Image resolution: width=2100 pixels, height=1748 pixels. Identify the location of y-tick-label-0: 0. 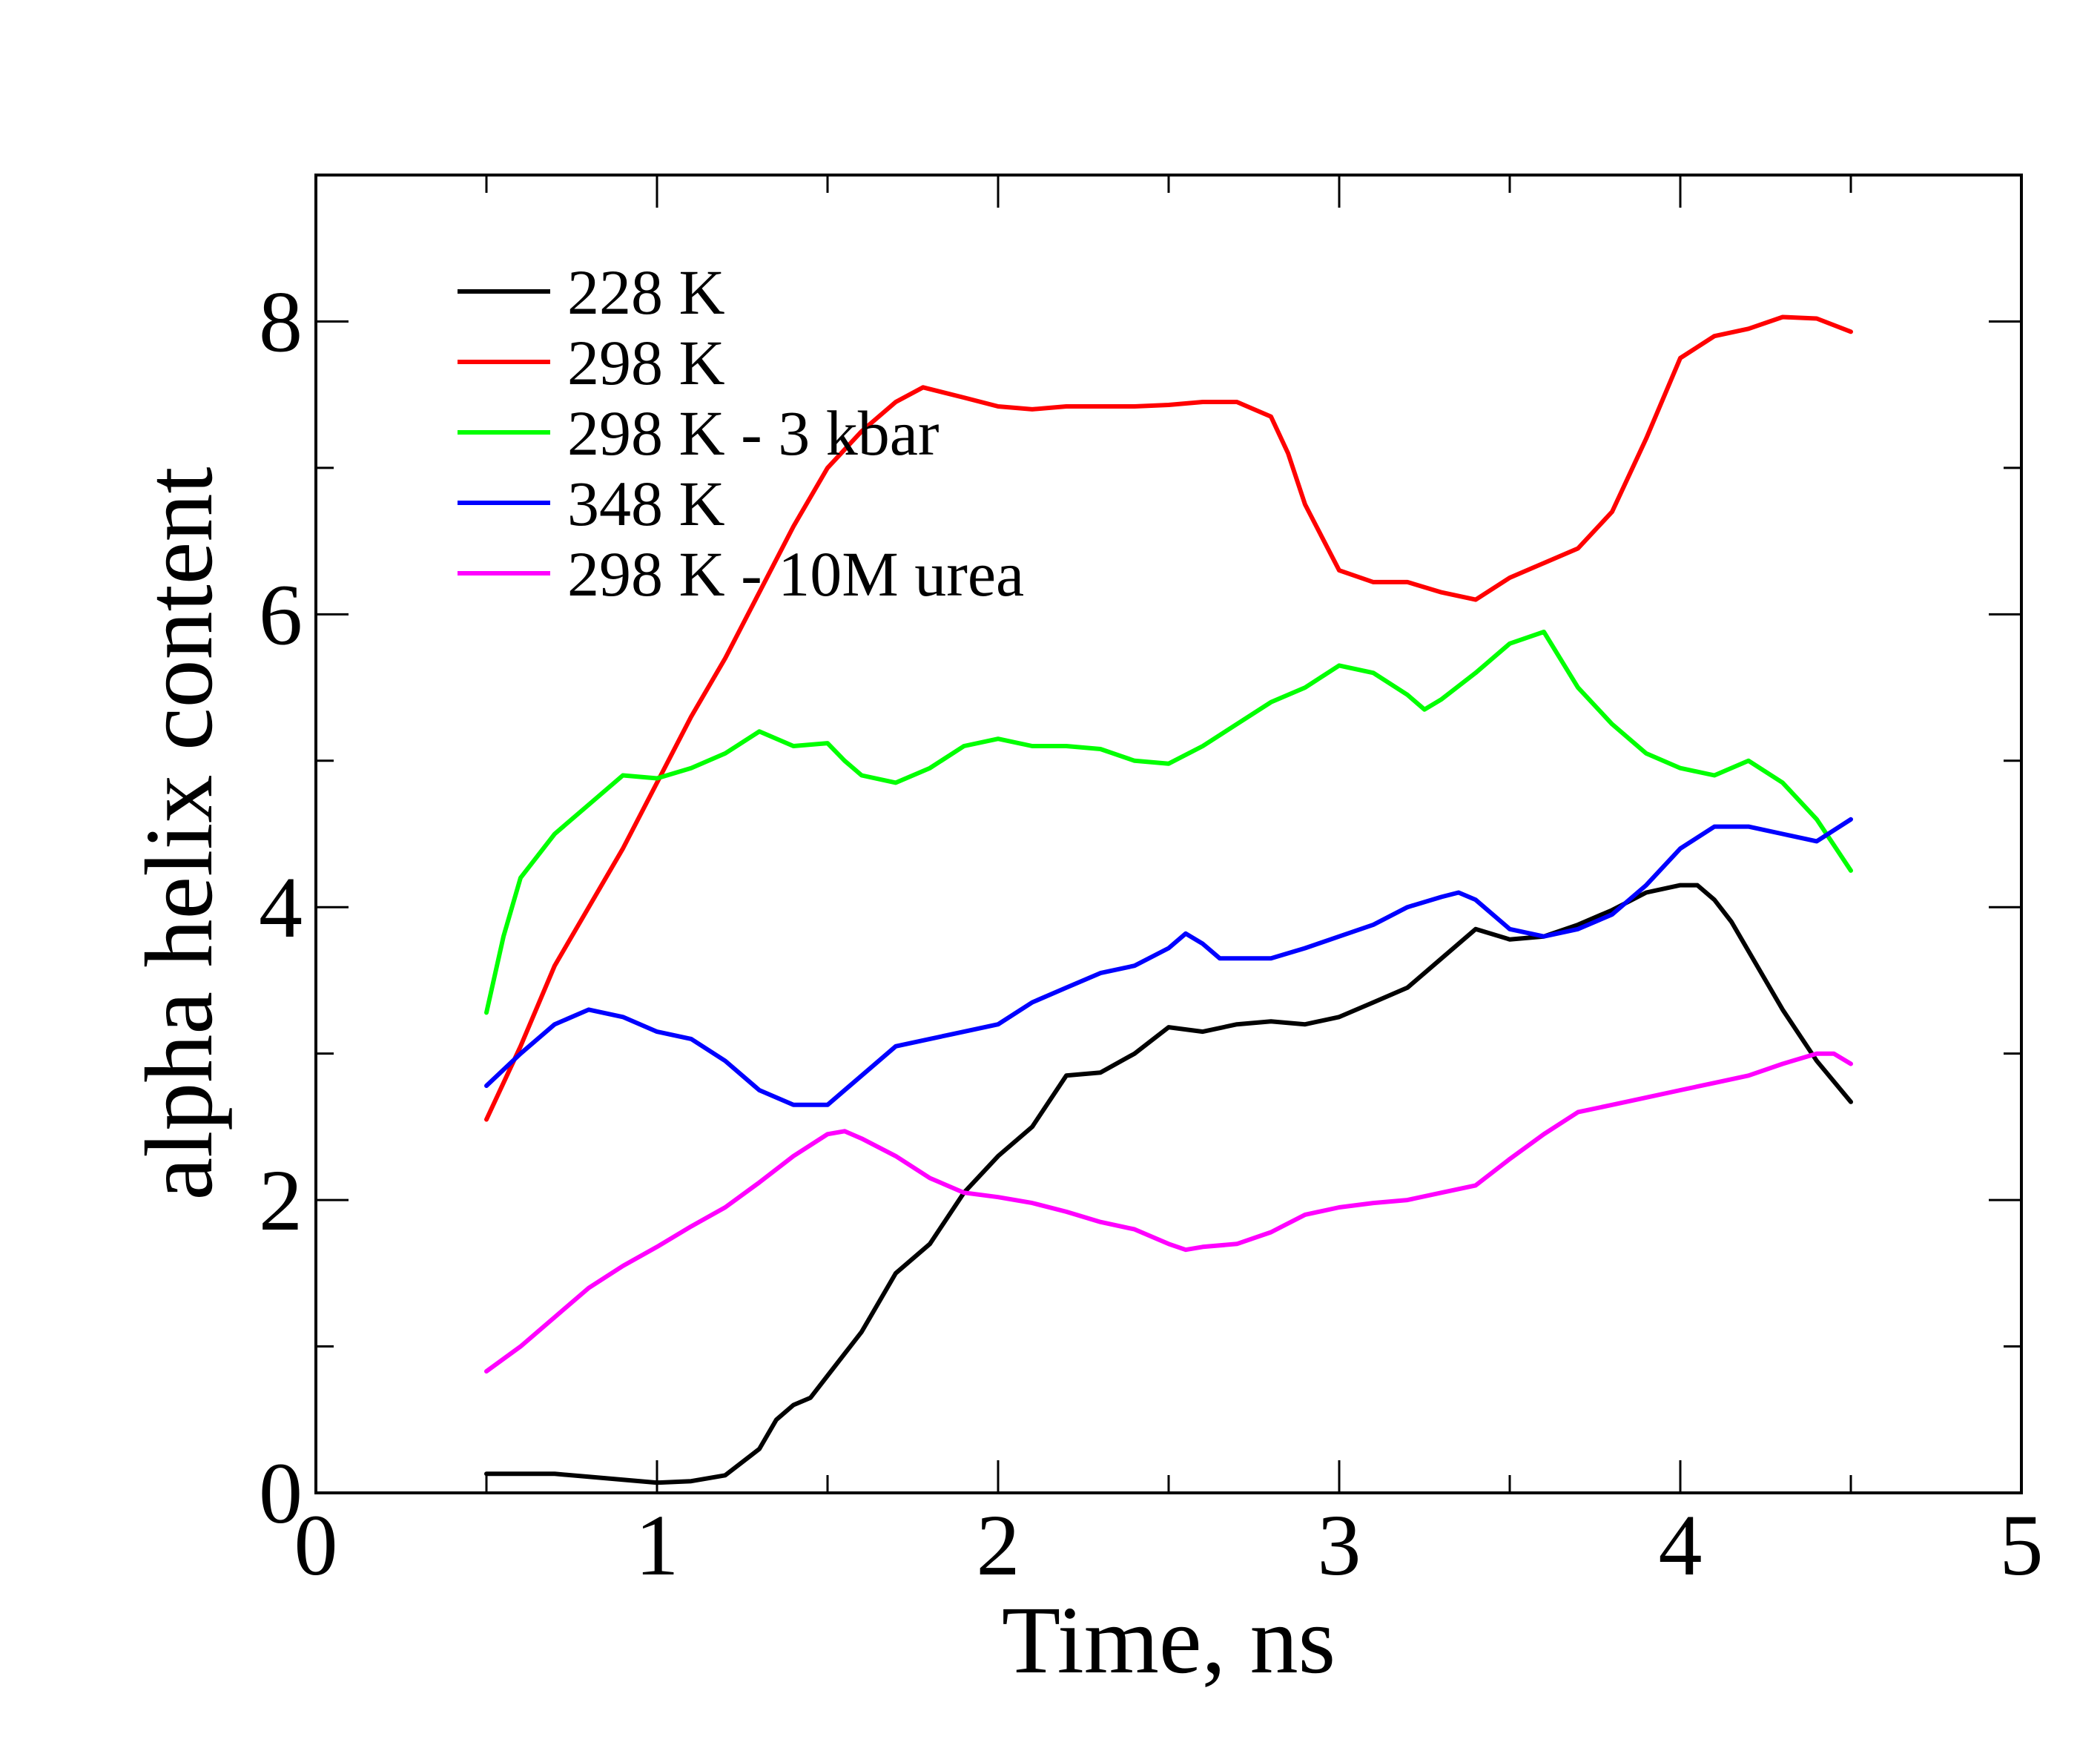
(281, 1493).